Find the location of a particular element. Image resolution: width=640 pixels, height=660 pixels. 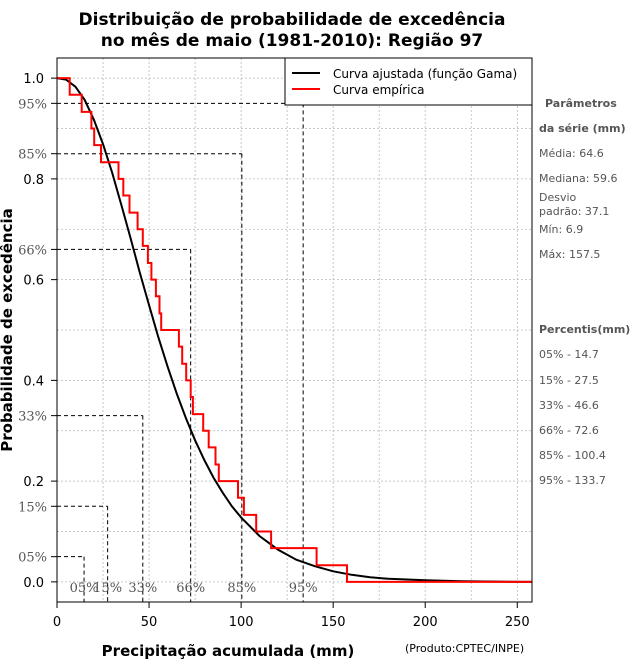

param-stddev-line-1: Desvio is located at coordinates (558, 197).